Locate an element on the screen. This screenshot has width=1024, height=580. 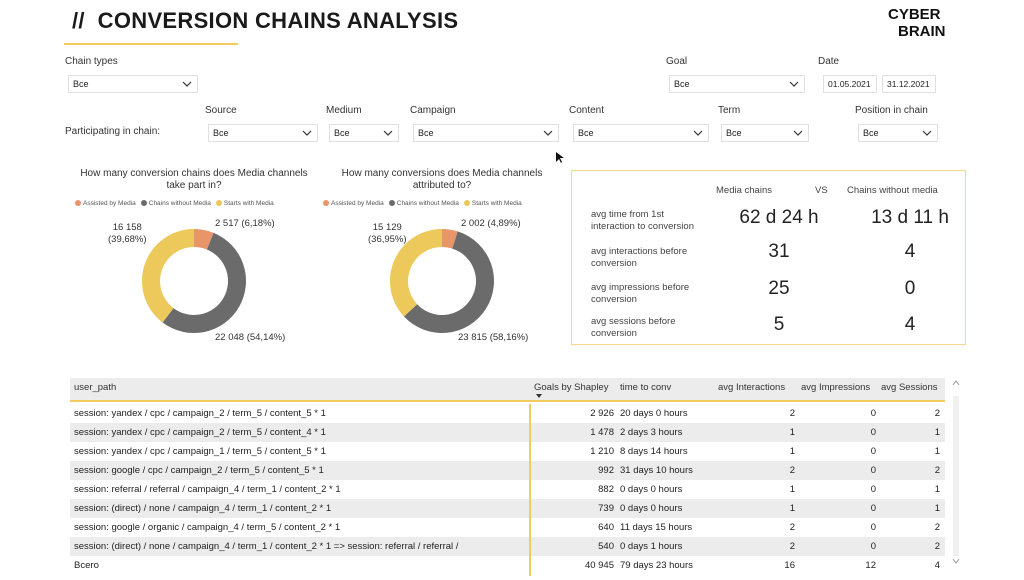
cell-time: 8 days 14 hours is located at coordinates (654, 451).